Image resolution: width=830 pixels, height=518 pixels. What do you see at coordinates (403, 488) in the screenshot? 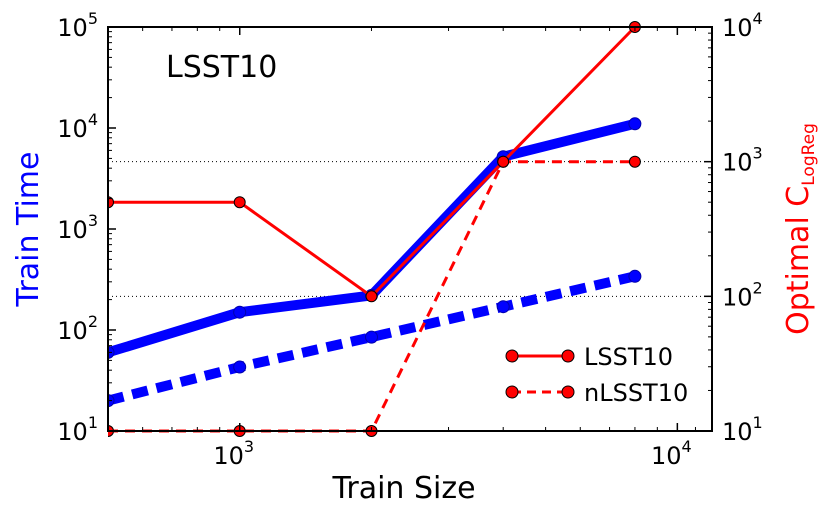
I see `x-axis-label: Train Size` at bounding box center [403, 488].